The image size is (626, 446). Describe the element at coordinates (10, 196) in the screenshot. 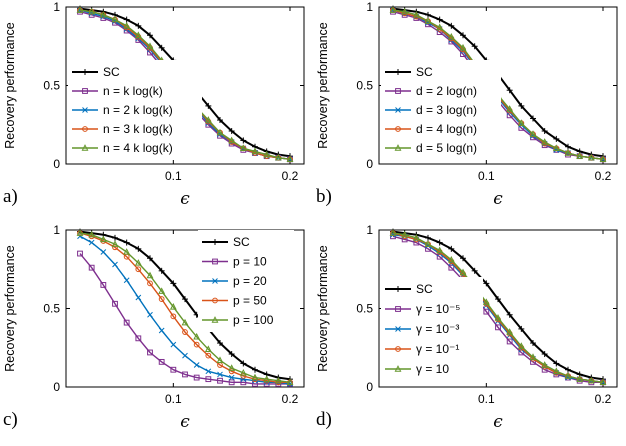

I see `panel-label-a: a)` at that location.